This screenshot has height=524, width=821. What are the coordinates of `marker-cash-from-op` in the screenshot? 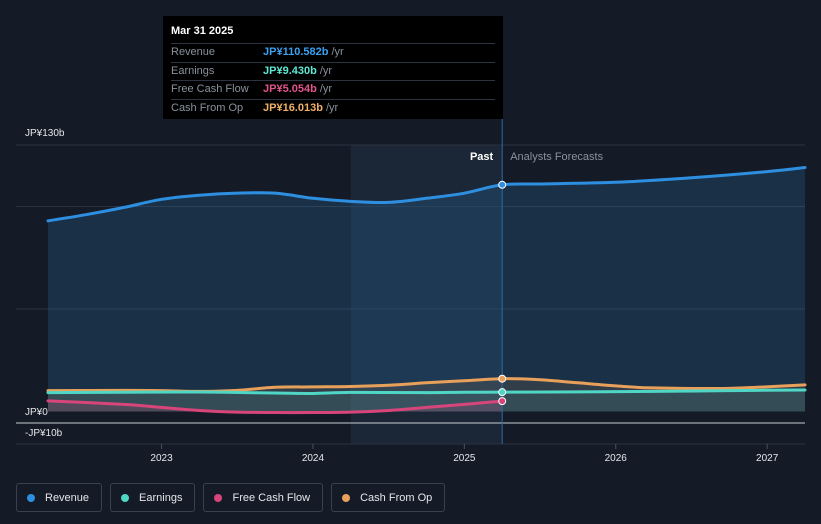 It's located at (502, 378).